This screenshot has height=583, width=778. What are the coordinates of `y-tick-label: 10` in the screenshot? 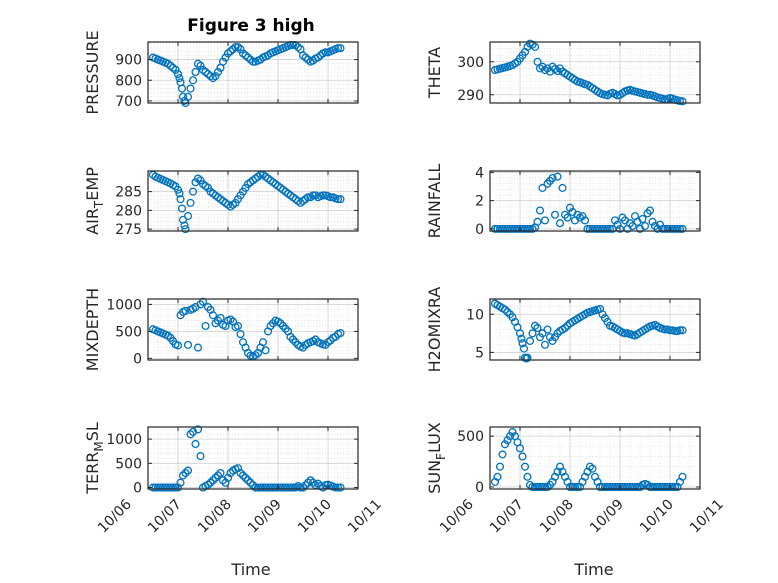 It's located at (475, 315).